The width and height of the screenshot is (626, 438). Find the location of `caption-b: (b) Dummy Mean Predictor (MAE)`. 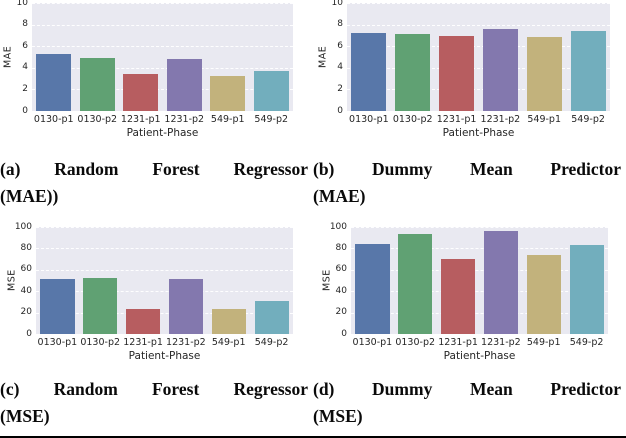

caption-b: (b) Dummy Mean Predictor (MAE) is located at coordinates (467, 189).